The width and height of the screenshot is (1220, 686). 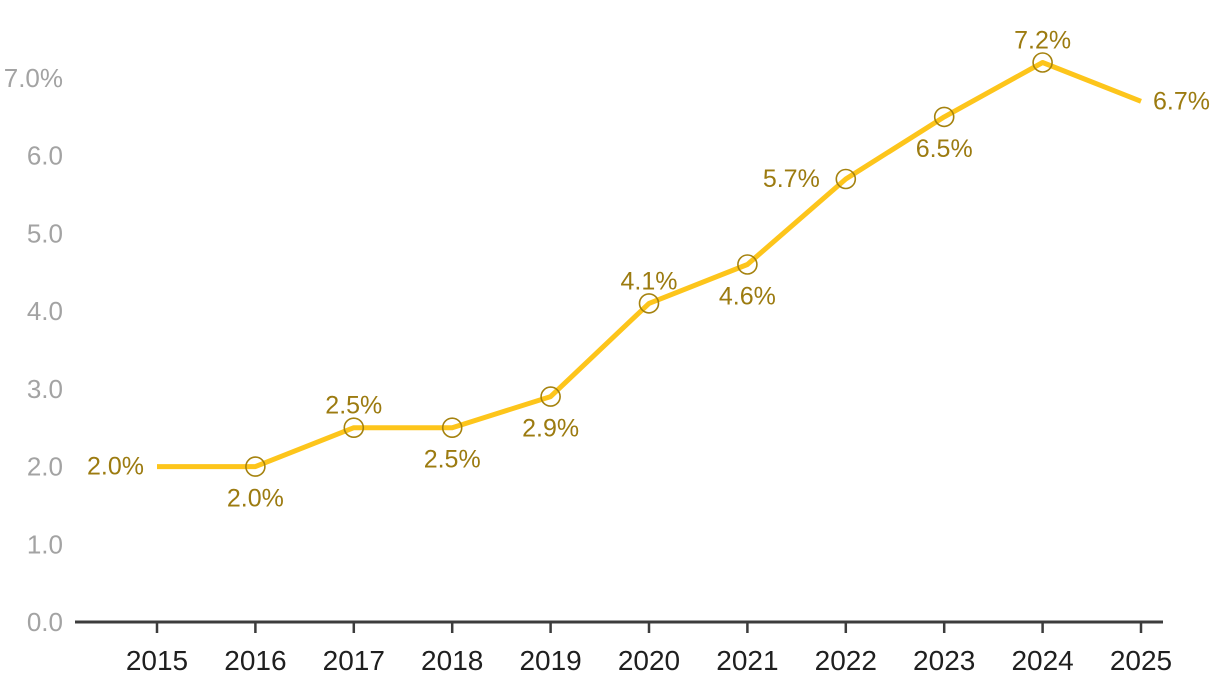 I want to click on x-tick-label: 2017, so click(x=354, y=660).